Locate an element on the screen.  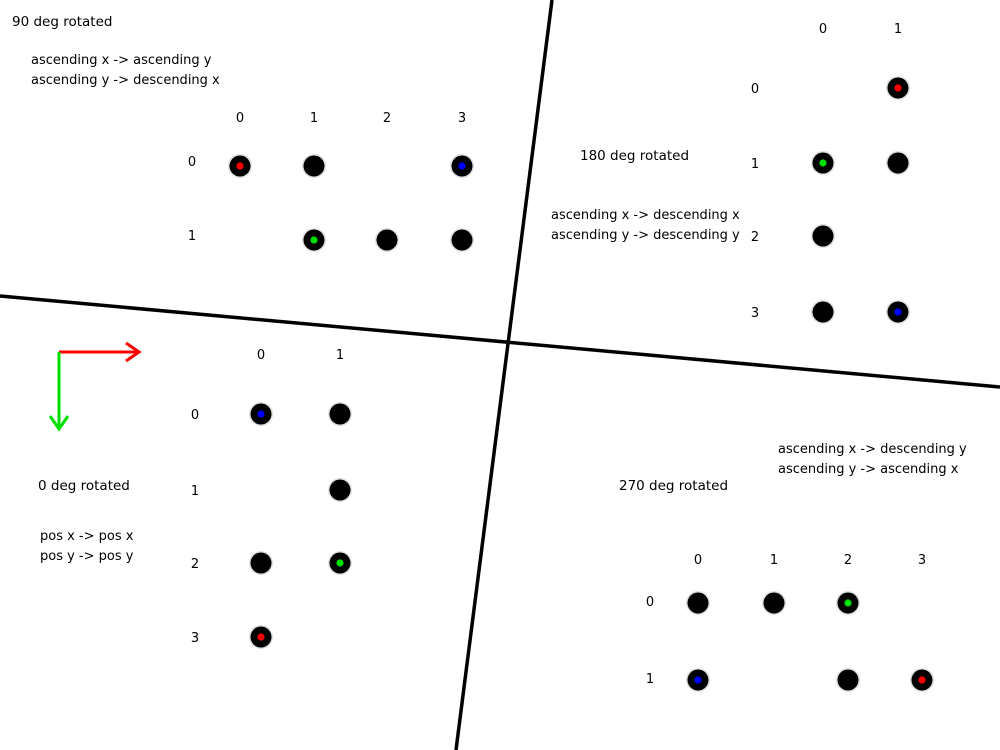
quadrant-title: 180 deg rotated is located at coordinates (634, 156).